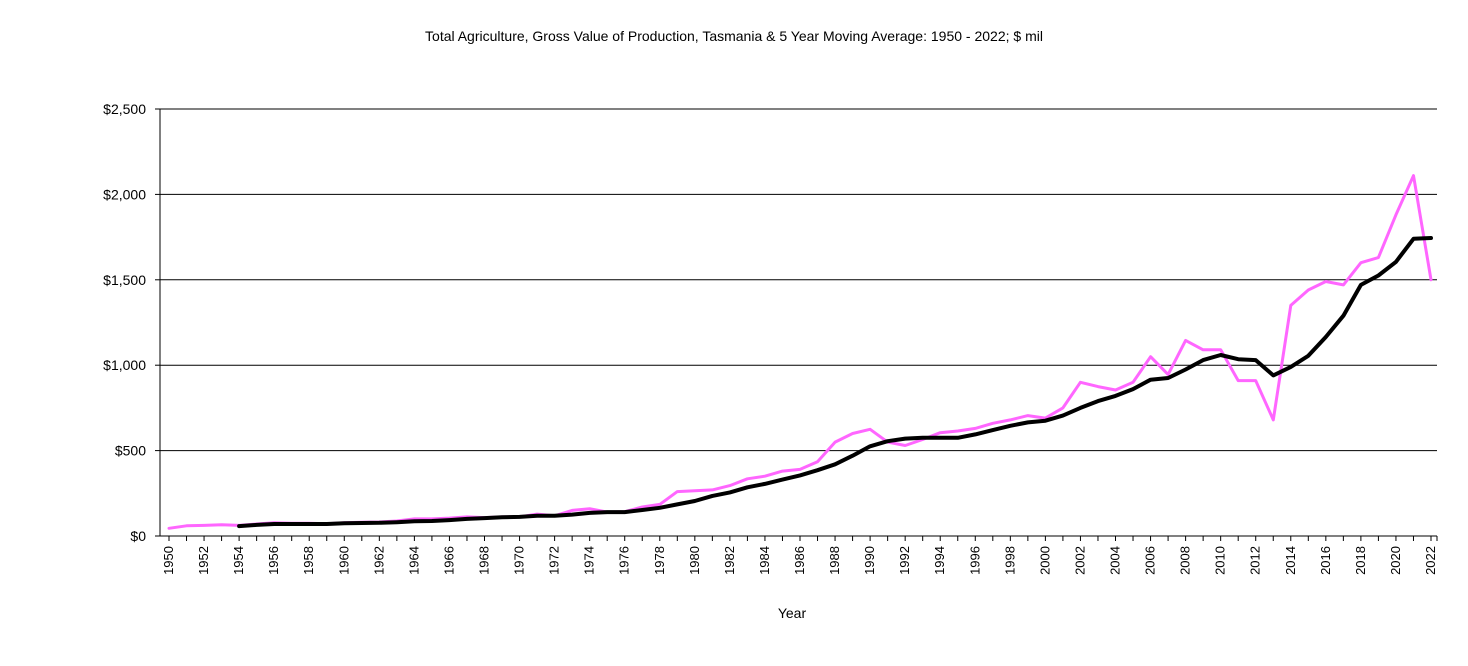  What do you see at coordinates (799, 560) in the screenshot?
I see `x-tick-label: 1986` at bounding box center [799, 560].